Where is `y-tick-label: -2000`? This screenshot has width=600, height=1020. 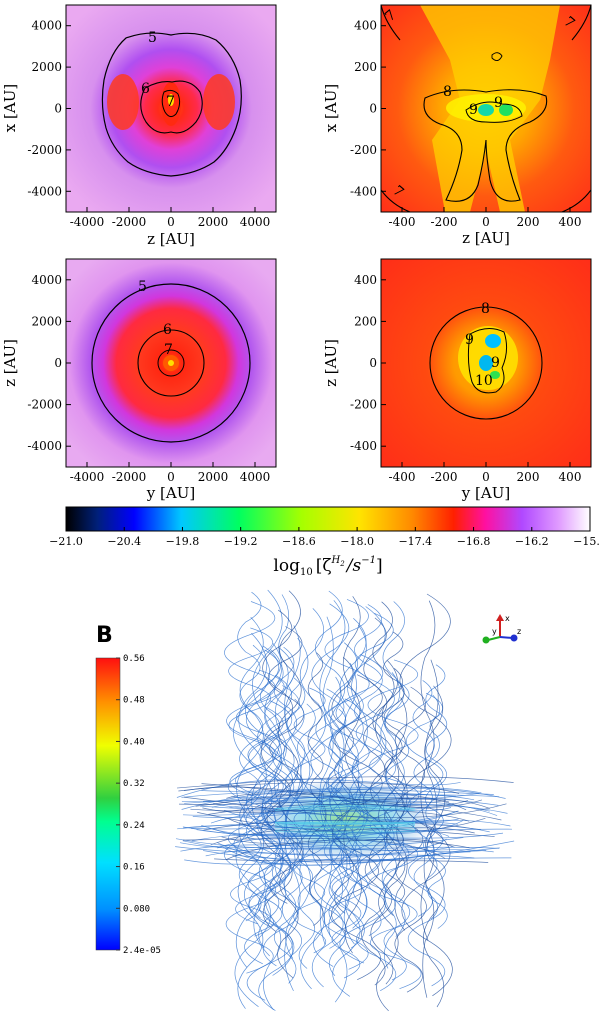 y-tick-label: -2000 is located at coordinates (44, 405).